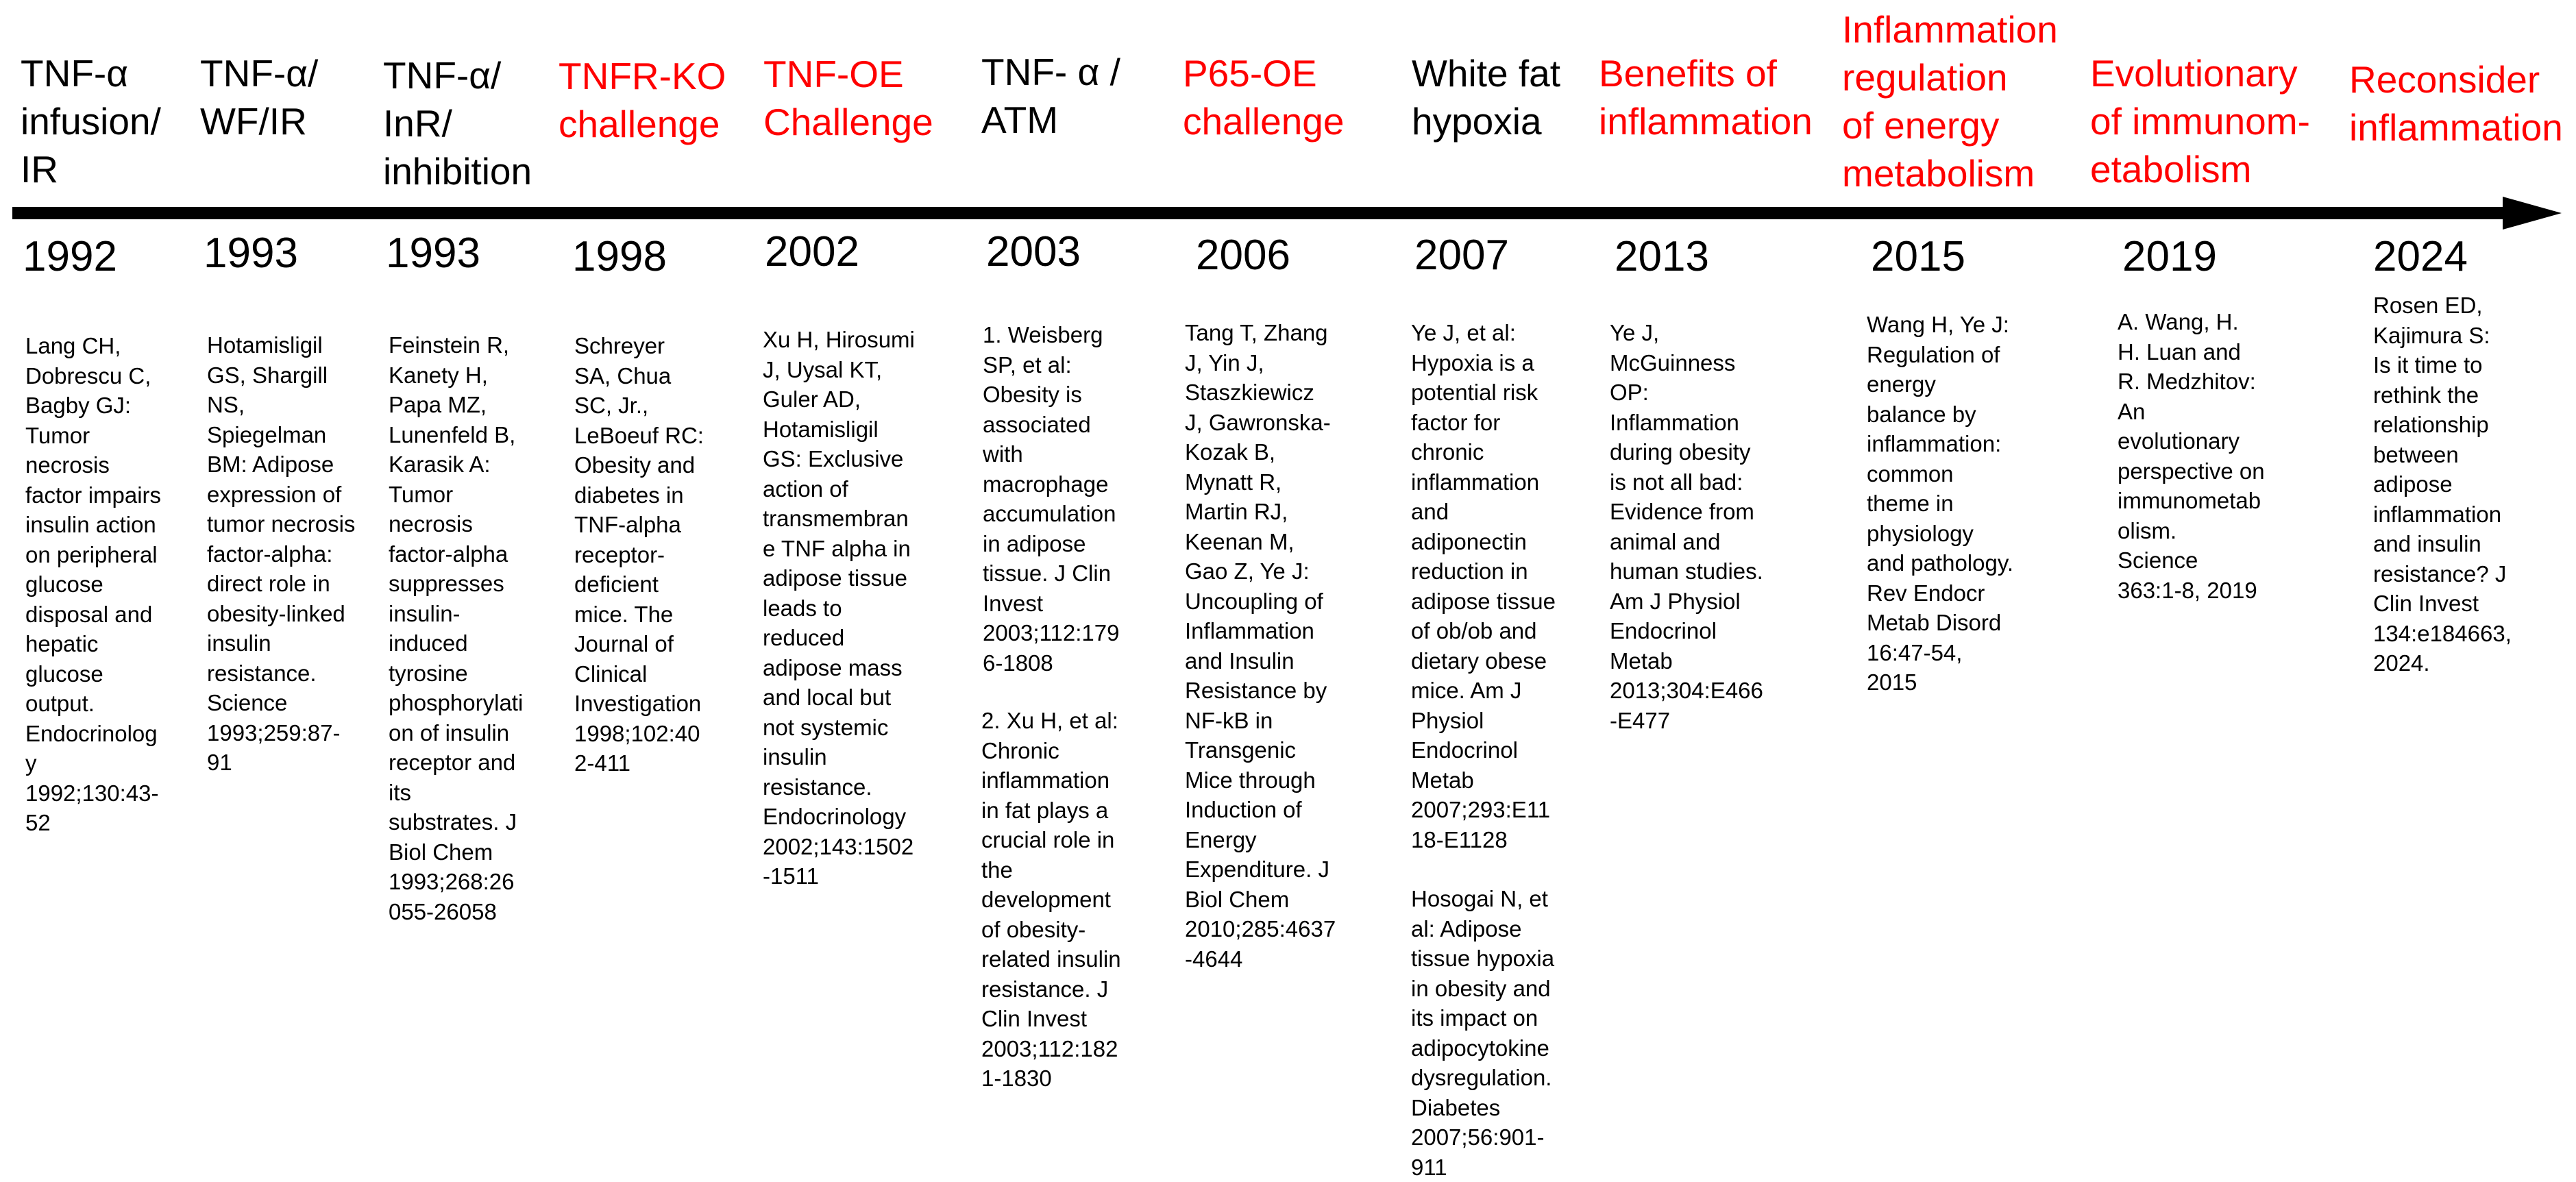  What do you see at coordinates (2456, 104) in the screenshot?
I see `milestone-title: Reconsider inflammation` at bounding box center [2456, 104].